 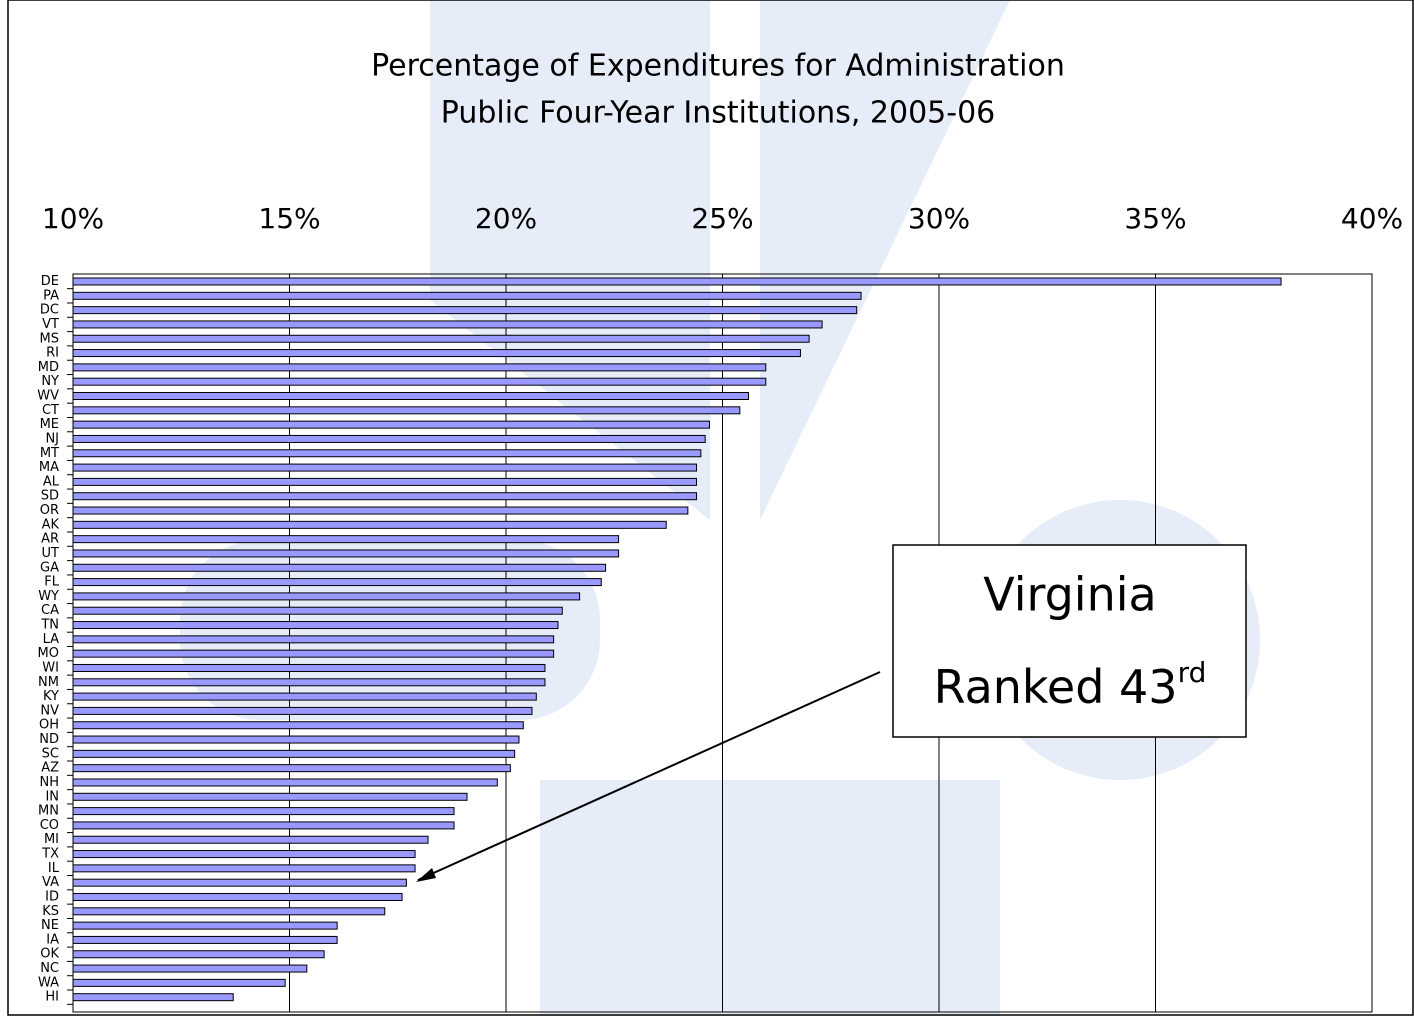 What do you see at coordinates (48, 682) in the screenshot?
I see `y-tick-label: NM` at bounding box center [48, 682].